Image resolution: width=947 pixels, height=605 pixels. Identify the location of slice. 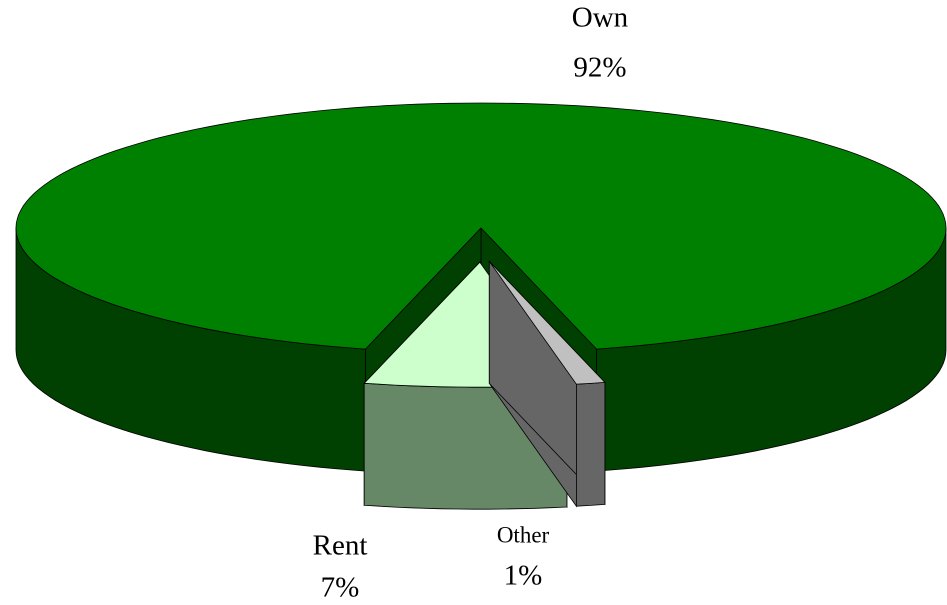
(547, 323).